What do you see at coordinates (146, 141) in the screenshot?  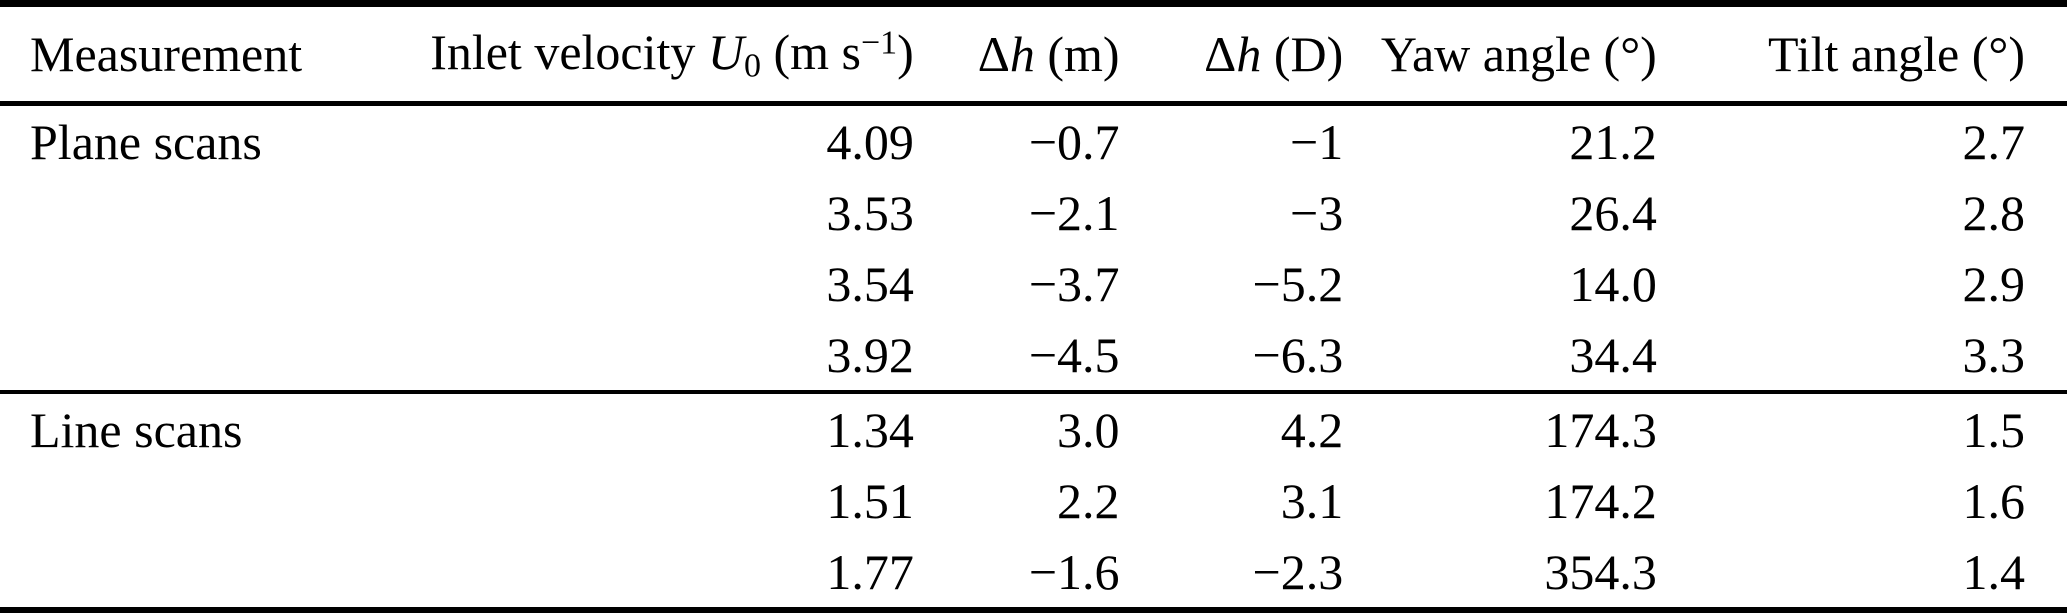 I see `group-label: Plane scans` at bounding box center [146, 141].